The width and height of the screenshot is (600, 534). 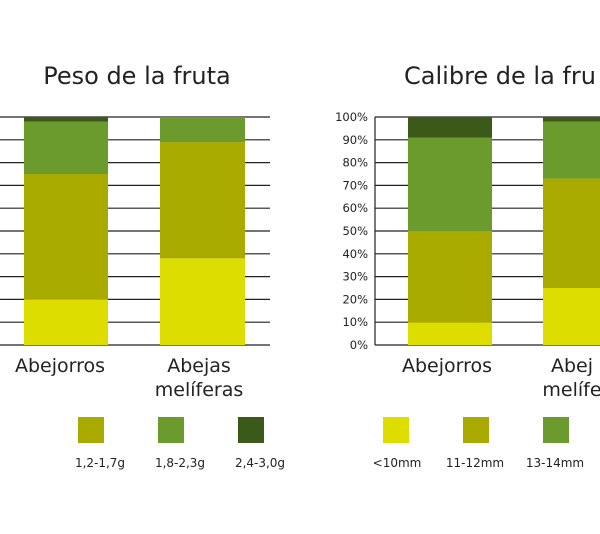 What do you see at coordinates (397, 463) in the screenshot?
I see `legend-label: <10mm` at bounding box center [397, 463].